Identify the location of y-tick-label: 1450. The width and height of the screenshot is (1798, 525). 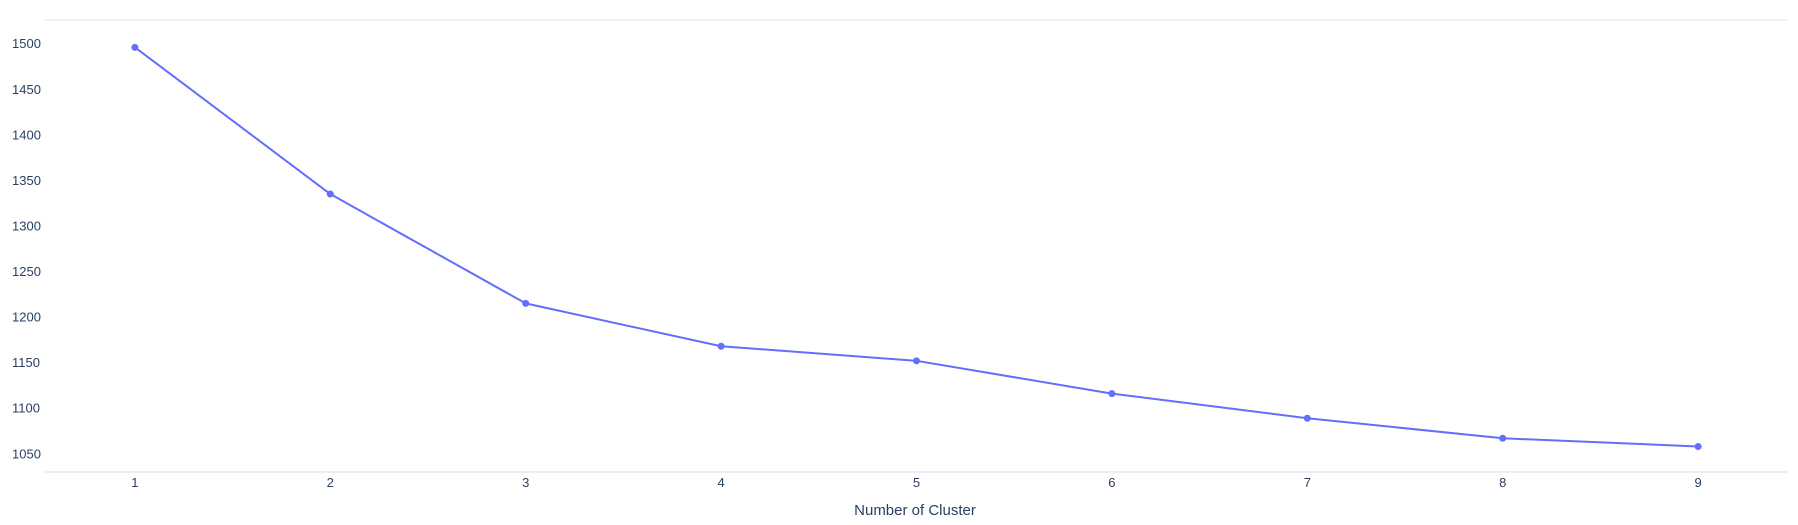
(26, 89).